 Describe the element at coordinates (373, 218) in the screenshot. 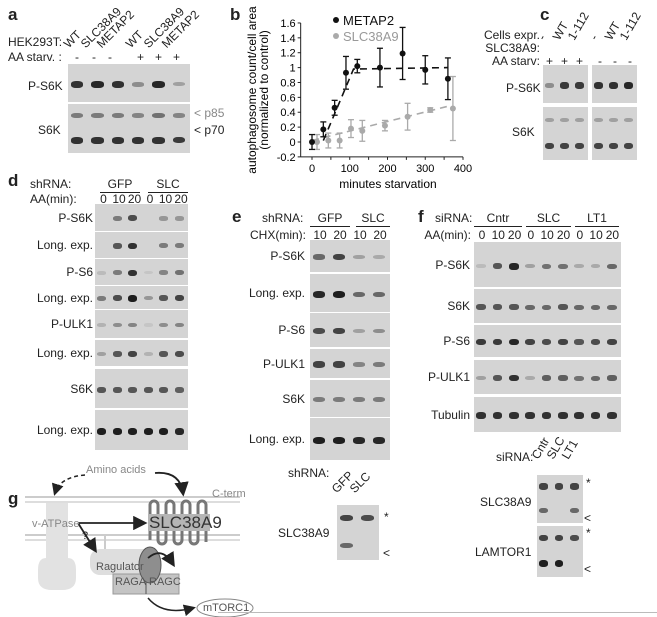

I see `group-label: SLC` at that location.